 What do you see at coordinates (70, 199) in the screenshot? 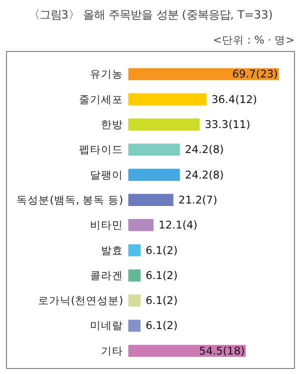
I see `y-tick-label: 독성분(뱀독, 봉독 등)` at bounding box center [70, 199].